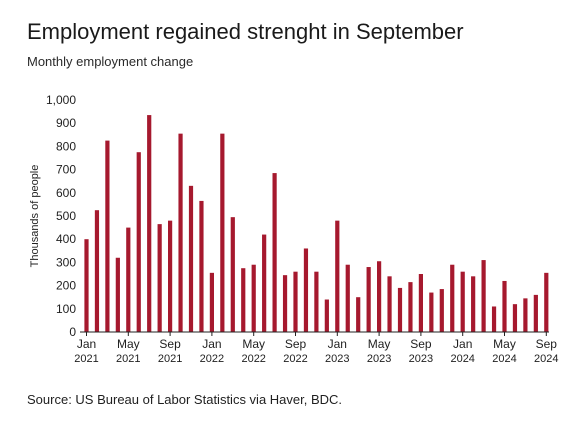 This screenshot has width=575, height=431. I want to click on bar: Oct 2023: 170, so click(431, 312).